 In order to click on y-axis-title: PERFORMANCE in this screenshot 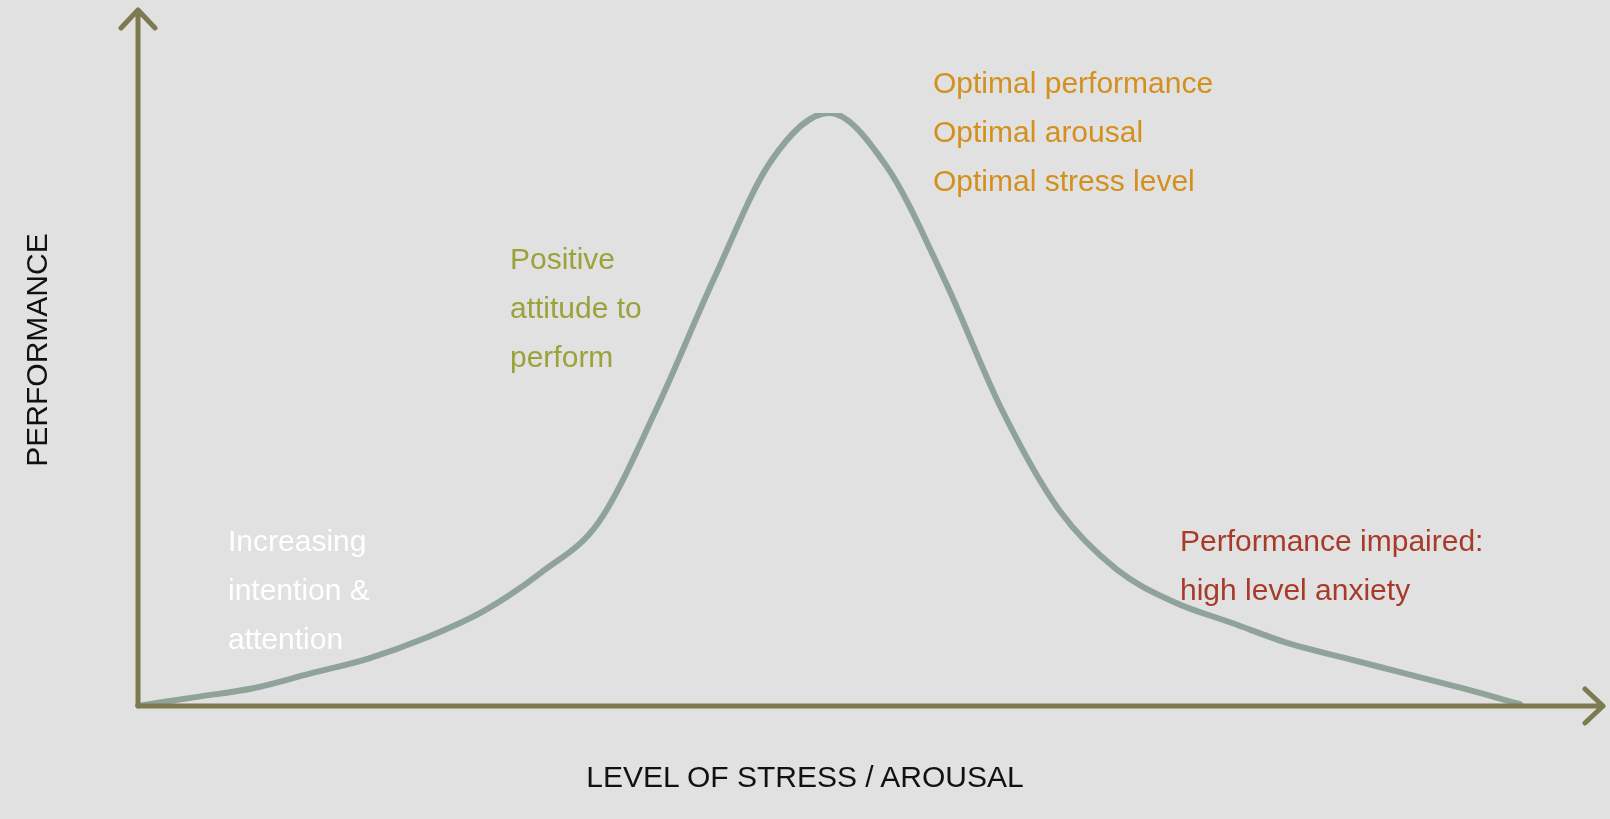, I will do `click(37, 350)`.